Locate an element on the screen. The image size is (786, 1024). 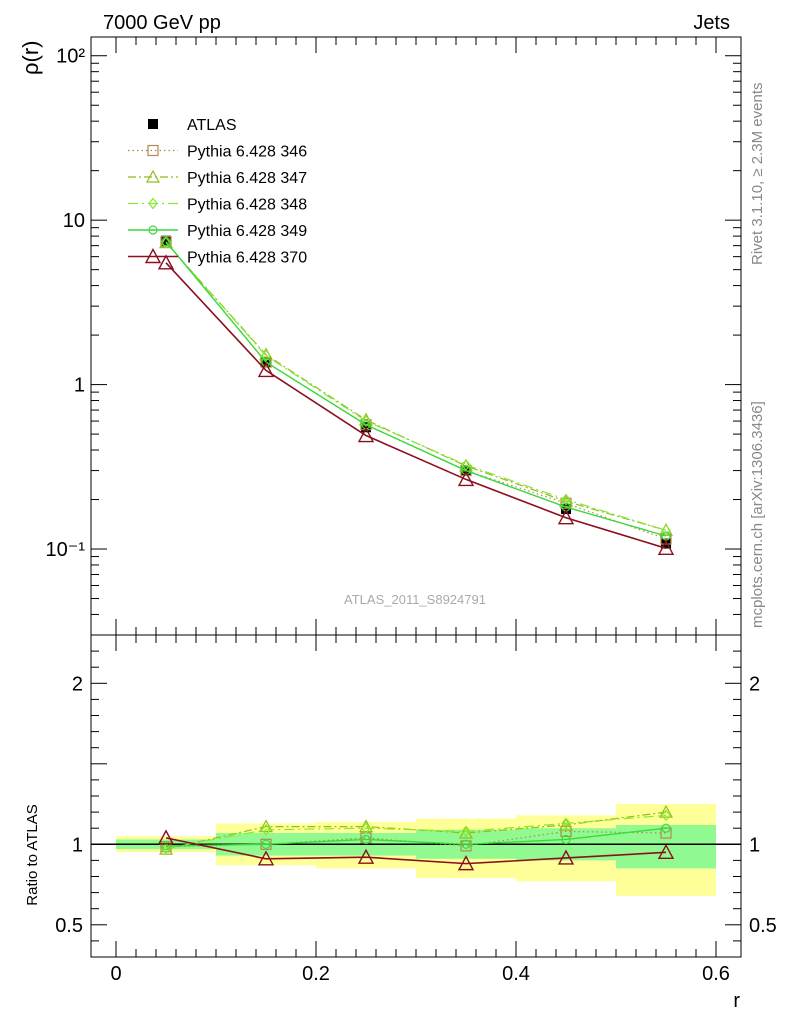
ratio-y-ticklabel-right: 0.5 is located at coordinates (763, 926).